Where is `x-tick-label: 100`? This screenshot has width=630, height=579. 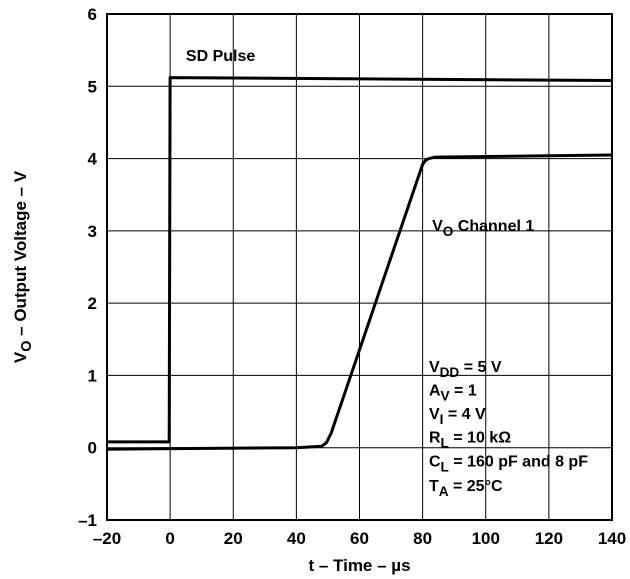 x-tick-label: 100 is located at coordinates (486, 538).